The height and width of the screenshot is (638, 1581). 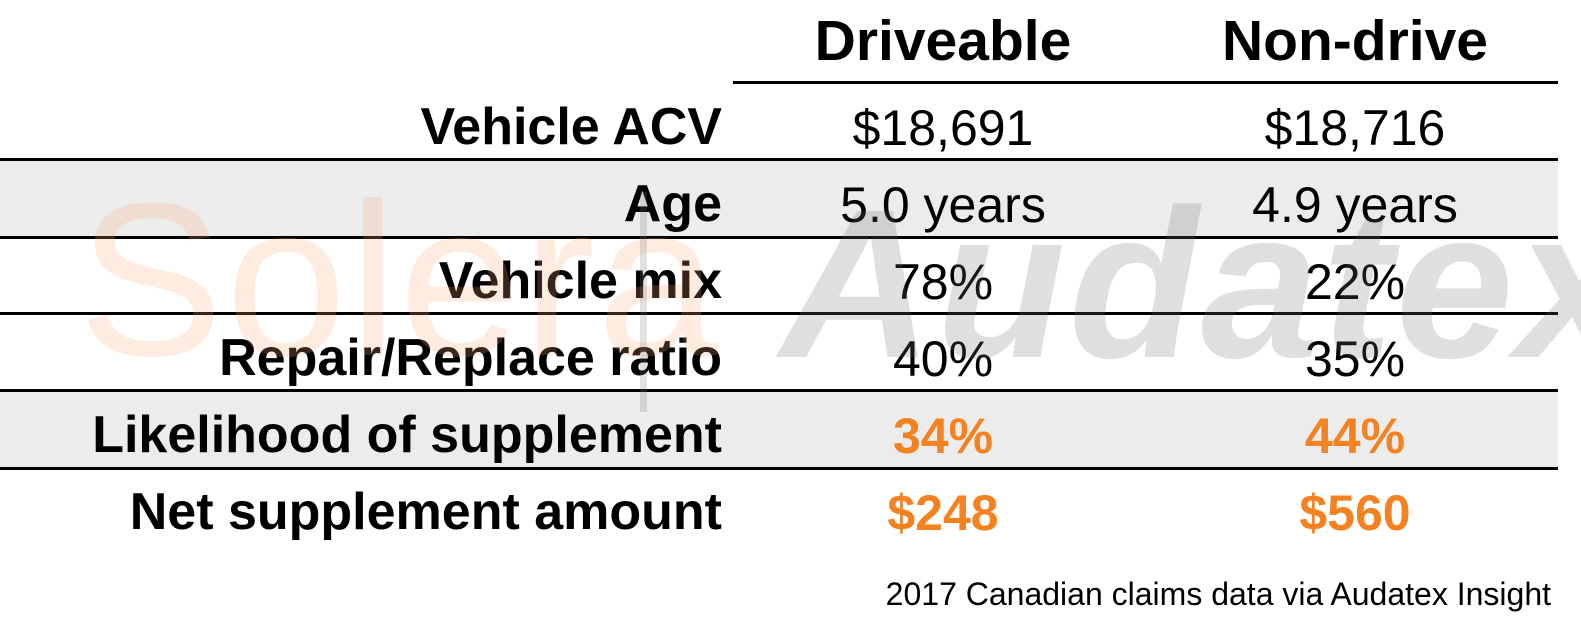 What do you see at coordinates (779, 198) in the screenshot?
I see `row-band-age` at bounding box center [779, 198].